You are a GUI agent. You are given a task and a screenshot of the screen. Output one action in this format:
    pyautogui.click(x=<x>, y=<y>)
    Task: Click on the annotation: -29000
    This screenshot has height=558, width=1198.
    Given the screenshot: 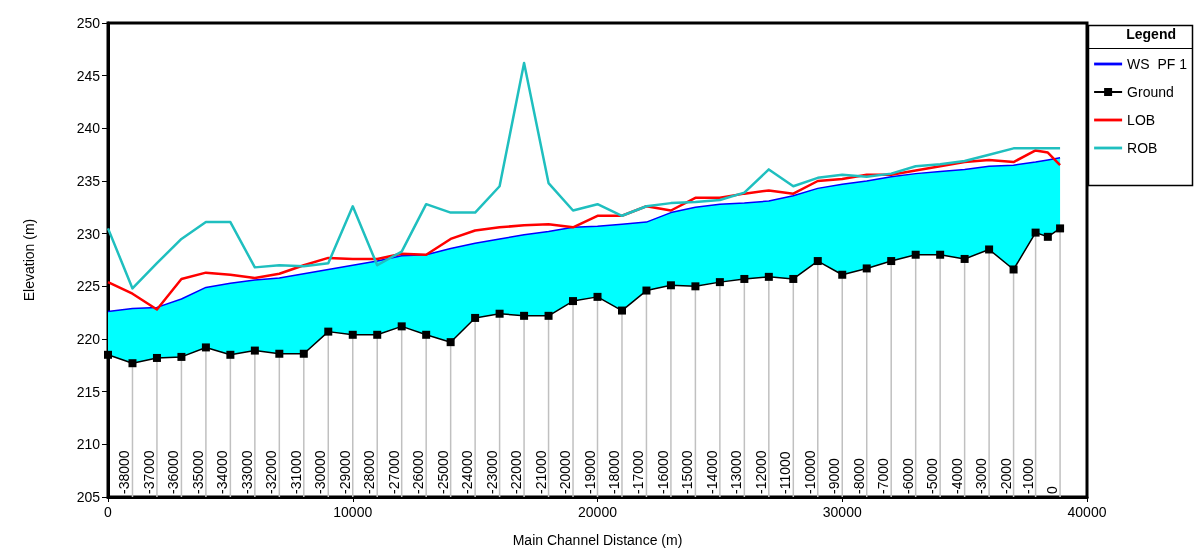 What is the action you would take?
    pyautogui.click(x=344, y=472)
    